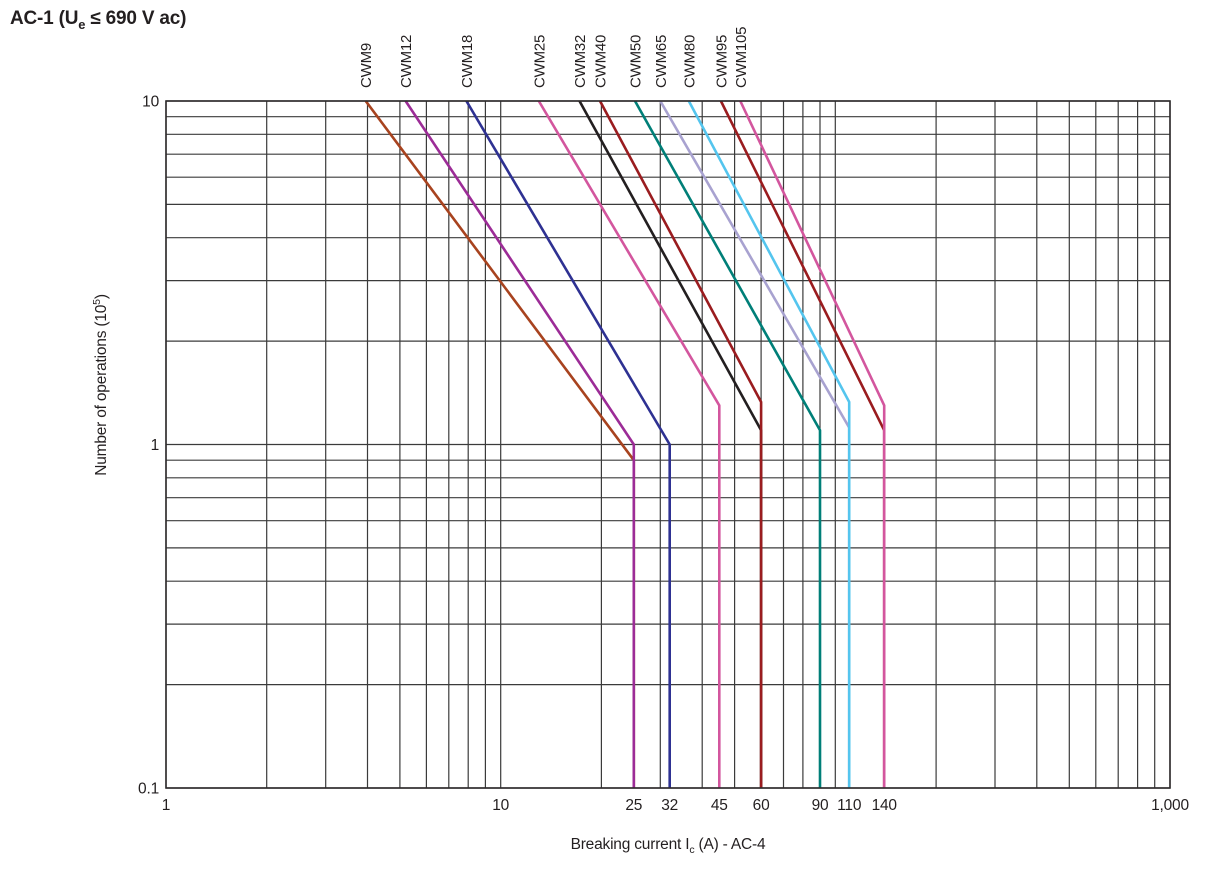 This screenshot has height=869, width=1220. I want to click on curve-CWM50, so click(727, 444).